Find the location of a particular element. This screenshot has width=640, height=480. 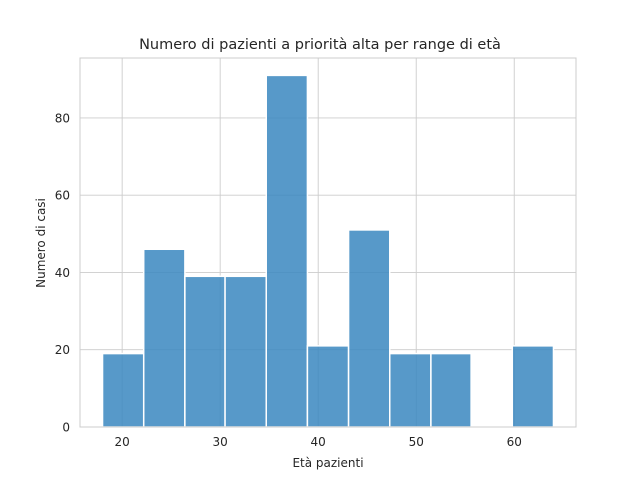

y-tick-label: 0 is located at coordinates (66, 428).